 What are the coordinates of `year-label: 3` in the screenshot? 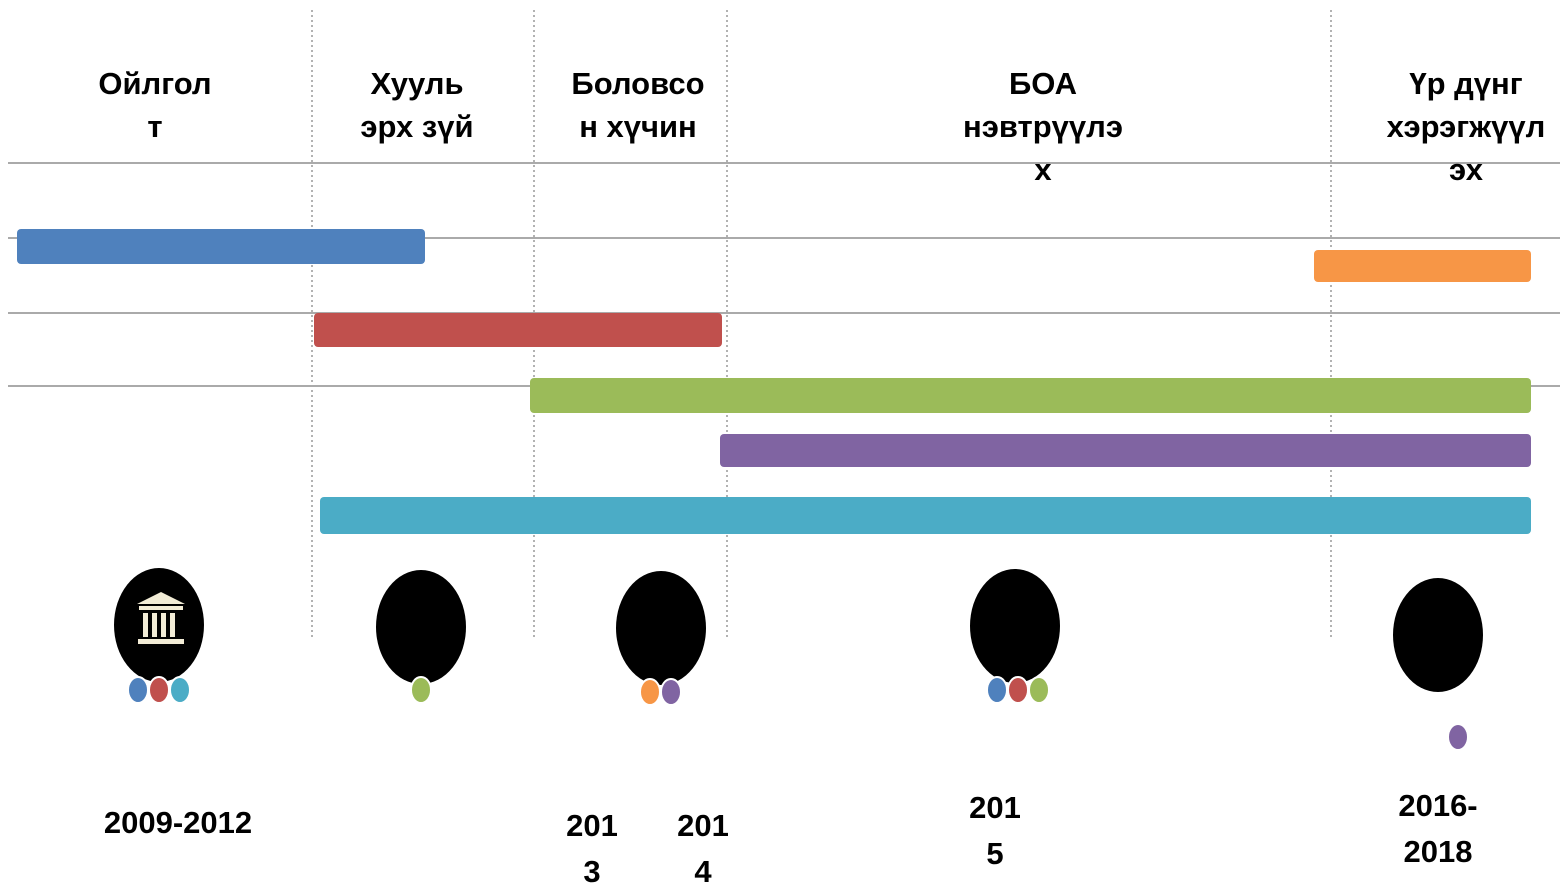 It's located at (591, 871).